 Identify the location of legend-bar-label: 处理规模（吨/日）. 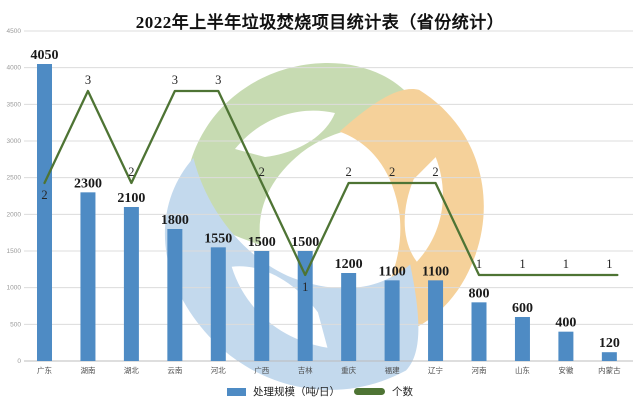
(296, 392).